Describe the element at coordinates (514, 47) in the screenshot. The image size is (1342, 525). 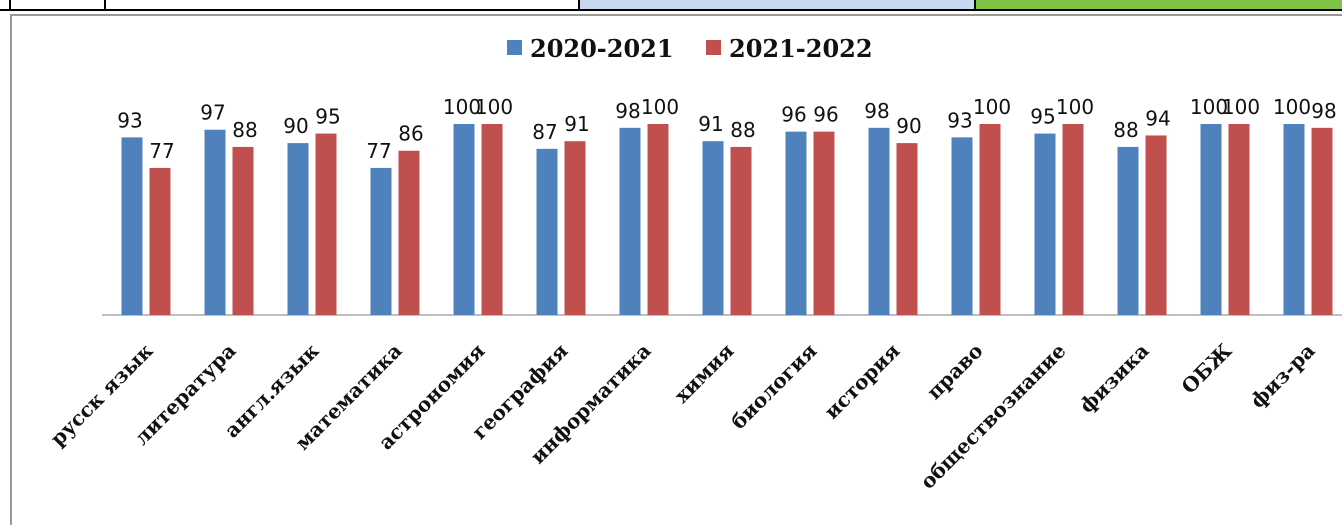
I see `legend-swatch-2020-2021` at that location.